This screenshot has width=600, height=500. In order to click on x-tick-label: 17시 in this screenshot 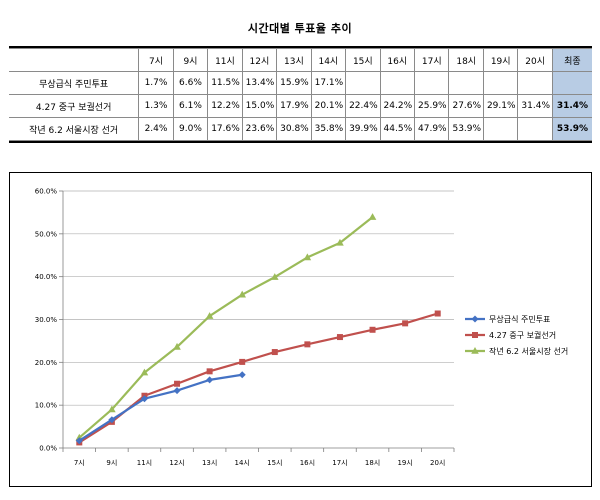, I will do `click(339, 463)`.